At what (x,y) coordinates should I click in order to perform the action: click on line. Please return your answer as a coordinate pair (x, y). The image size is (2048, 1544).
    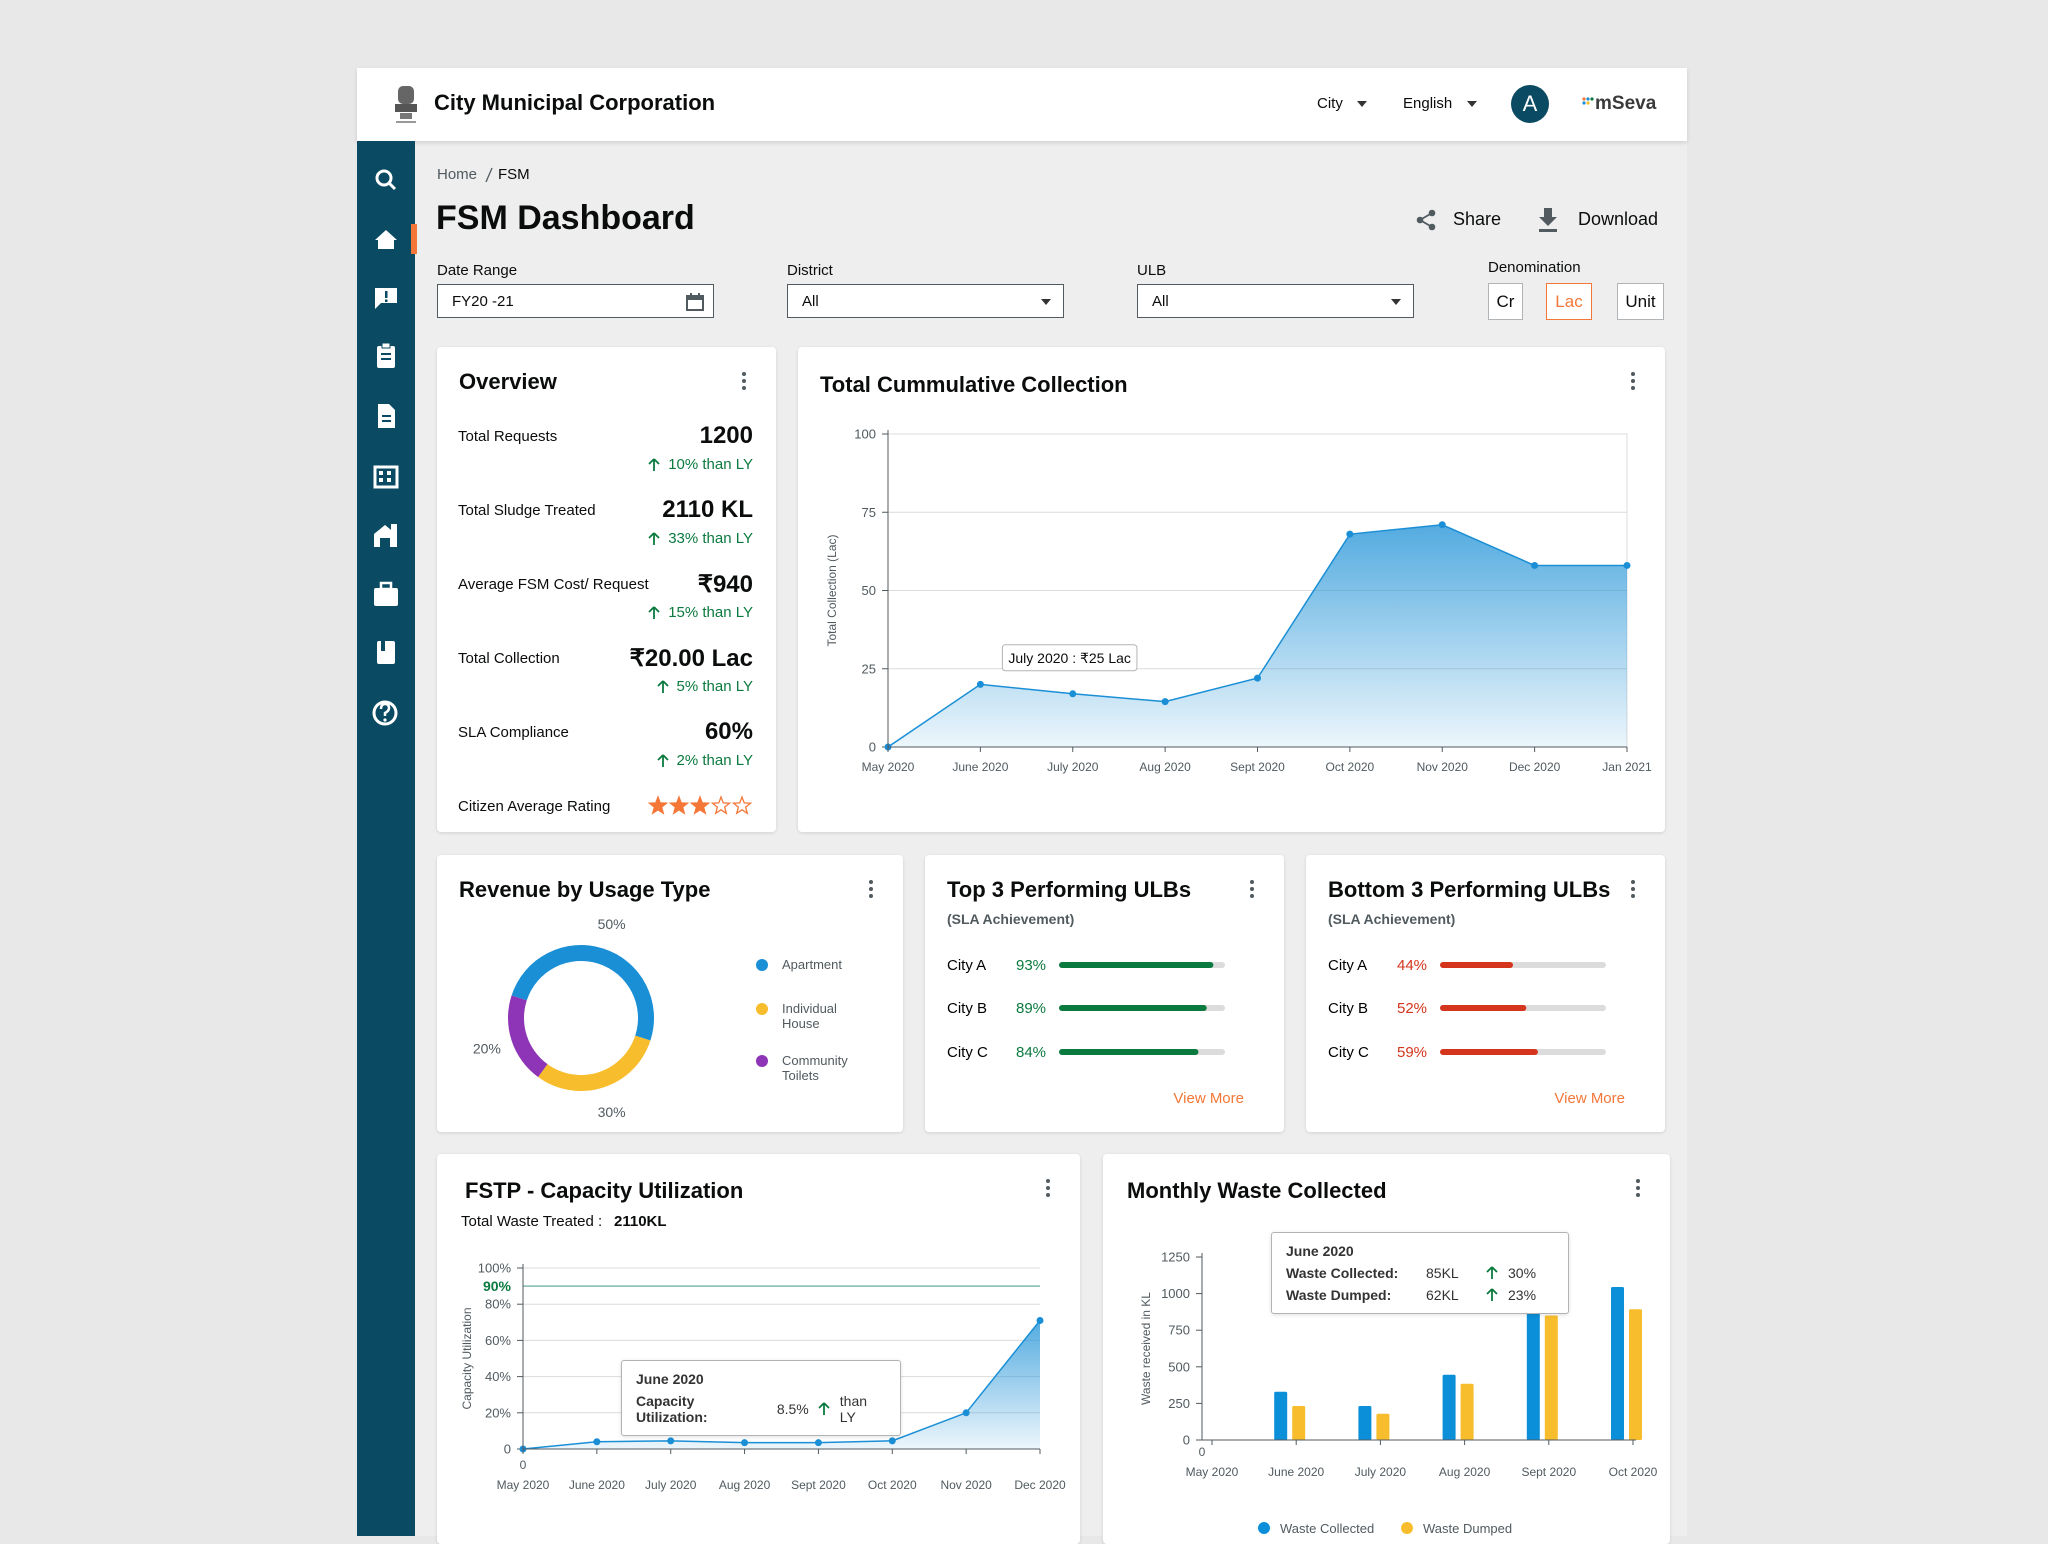
    Looking at the image, I should click on (781, 1385).